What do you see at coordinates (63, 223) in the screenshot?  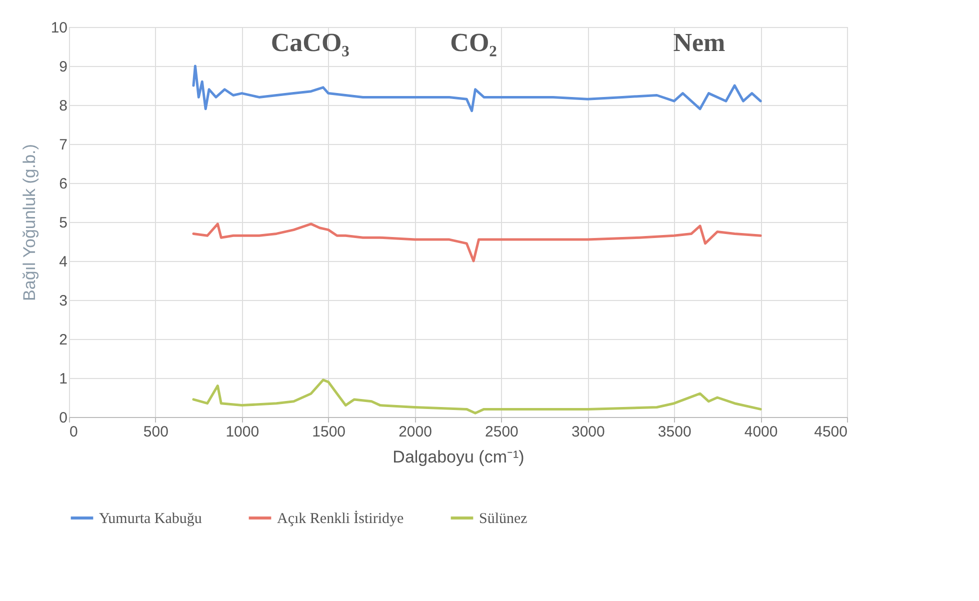 I see `y-tick-label: 5` at bounding box center [63, 223].